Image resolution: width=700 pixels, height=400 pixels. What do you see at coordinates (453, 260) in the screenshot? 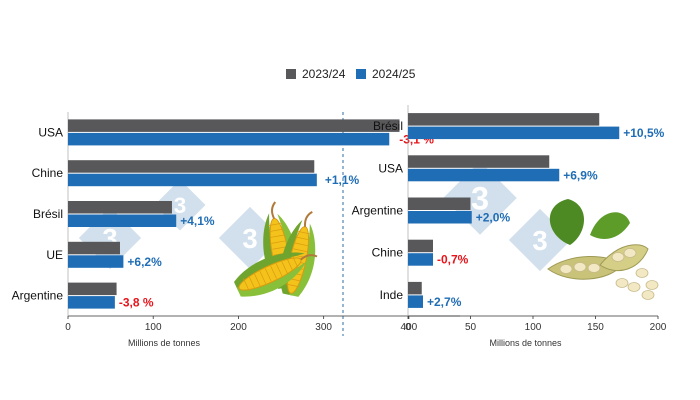
I see `change-label: -0,7%` at bounding box center [453, 260].